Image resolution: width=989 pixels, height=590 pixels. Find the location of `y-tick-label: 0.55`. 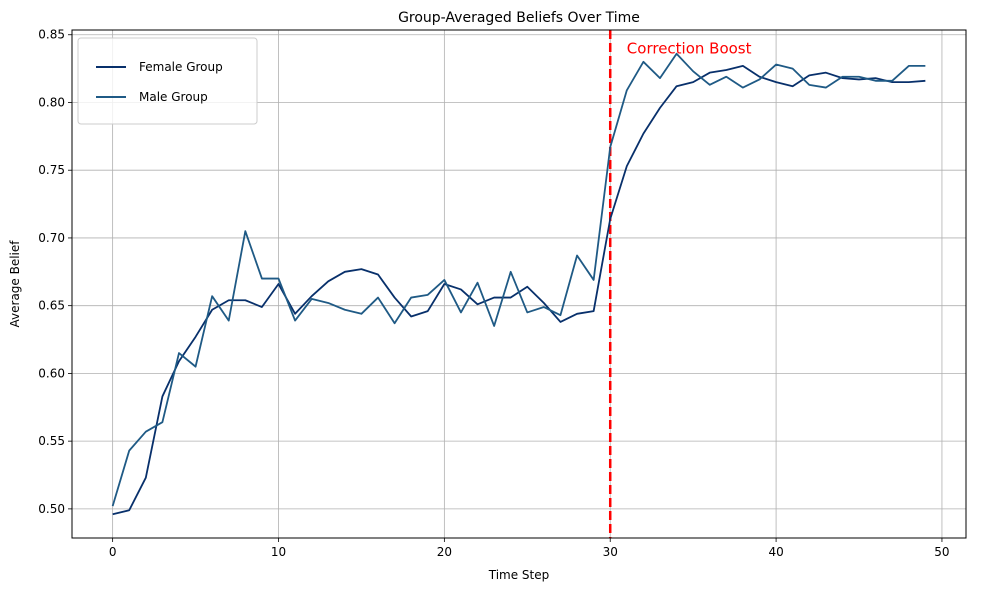

y-tick-label: 0.55 is located at coordinates (51, 441).